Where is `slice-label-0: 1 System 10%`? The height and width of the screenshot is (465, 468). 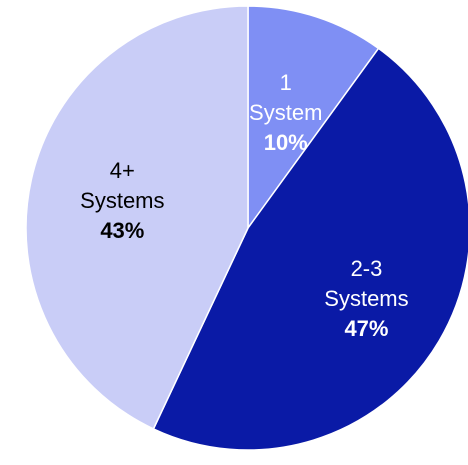 slice-label-0: 1 System 10% is located at coordinates (285, 112).